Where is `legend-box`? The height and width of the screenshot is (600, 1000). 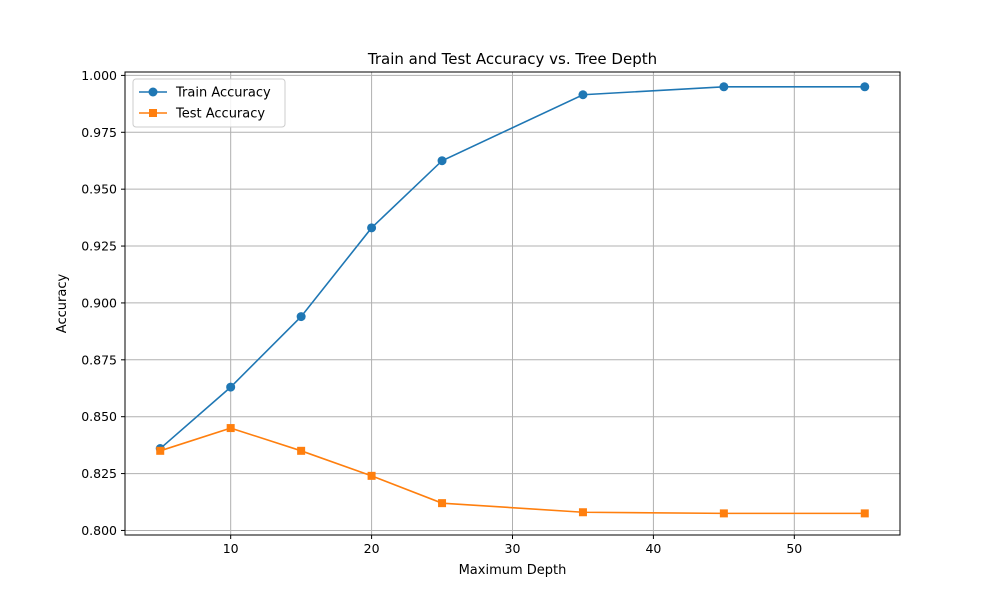
legend-box is located at coordinates (209, 103).